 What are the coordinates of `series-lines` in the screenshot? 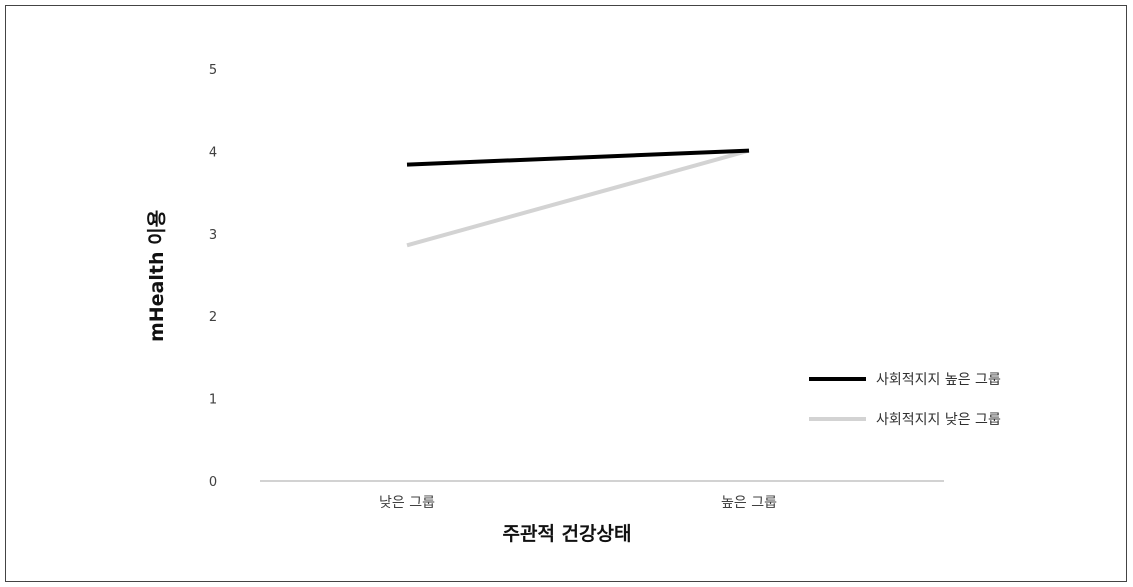 It's located at (578, 198).